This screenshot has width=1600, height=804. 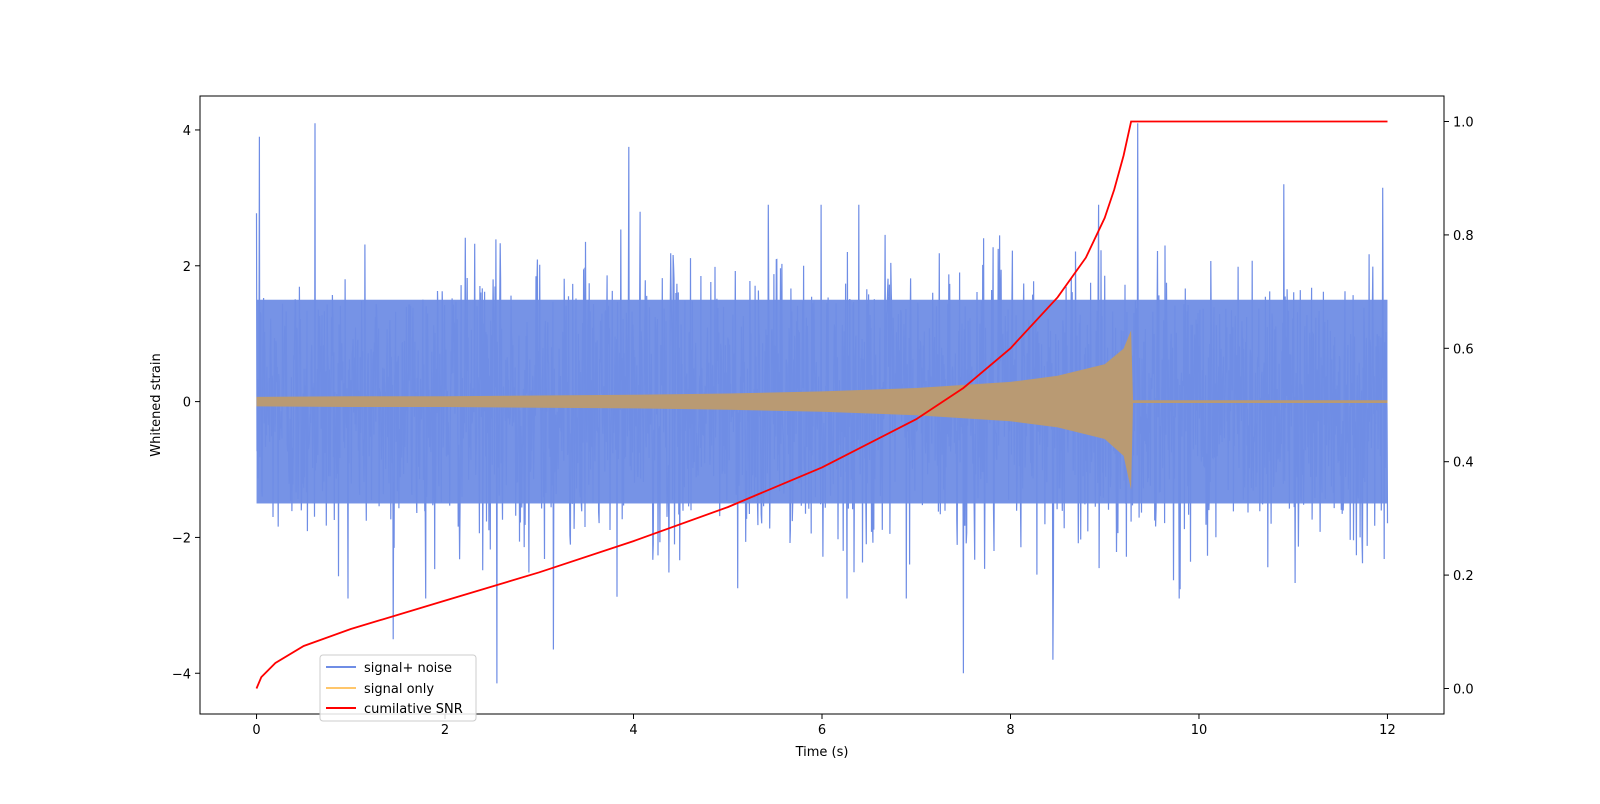 What do you see at coordinates (1463, 689) in the screenshot?
I see `y-tick-label-right: 0.0` at bounding box center [1463, 689].